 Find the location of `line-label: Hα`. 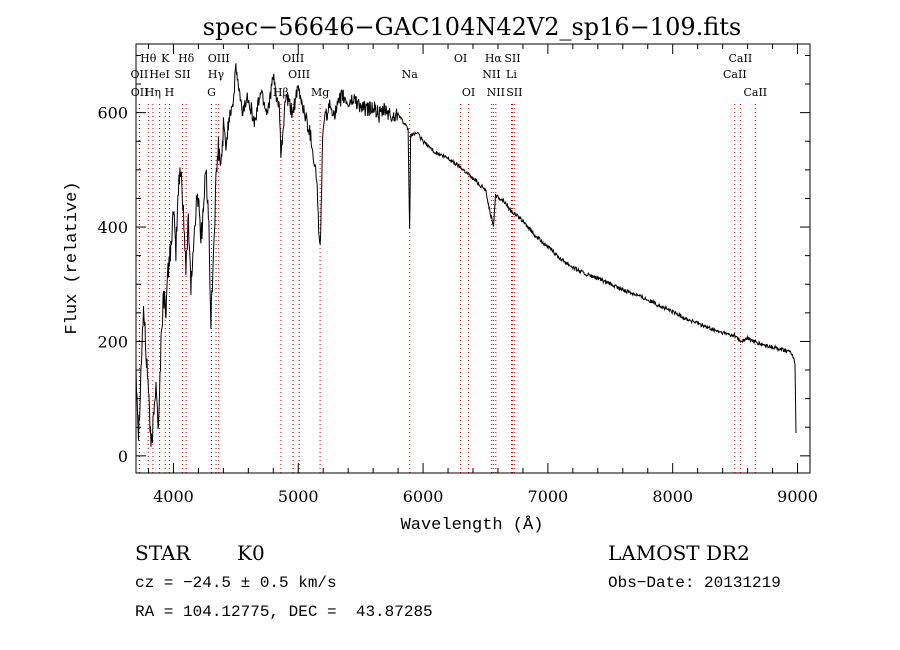

line-label: Hα is located at coordinates (494, 58).